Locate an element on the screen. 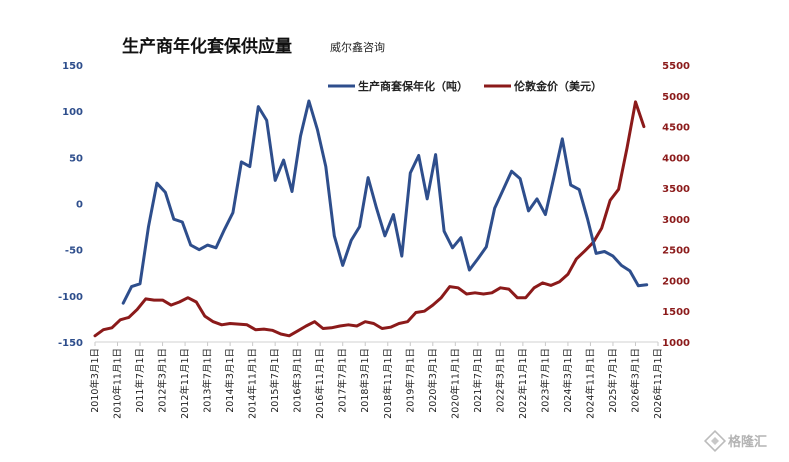 The image size is (789, 462). x-tick-label: 2012年3月1日 is located at coordinates (163, 380).